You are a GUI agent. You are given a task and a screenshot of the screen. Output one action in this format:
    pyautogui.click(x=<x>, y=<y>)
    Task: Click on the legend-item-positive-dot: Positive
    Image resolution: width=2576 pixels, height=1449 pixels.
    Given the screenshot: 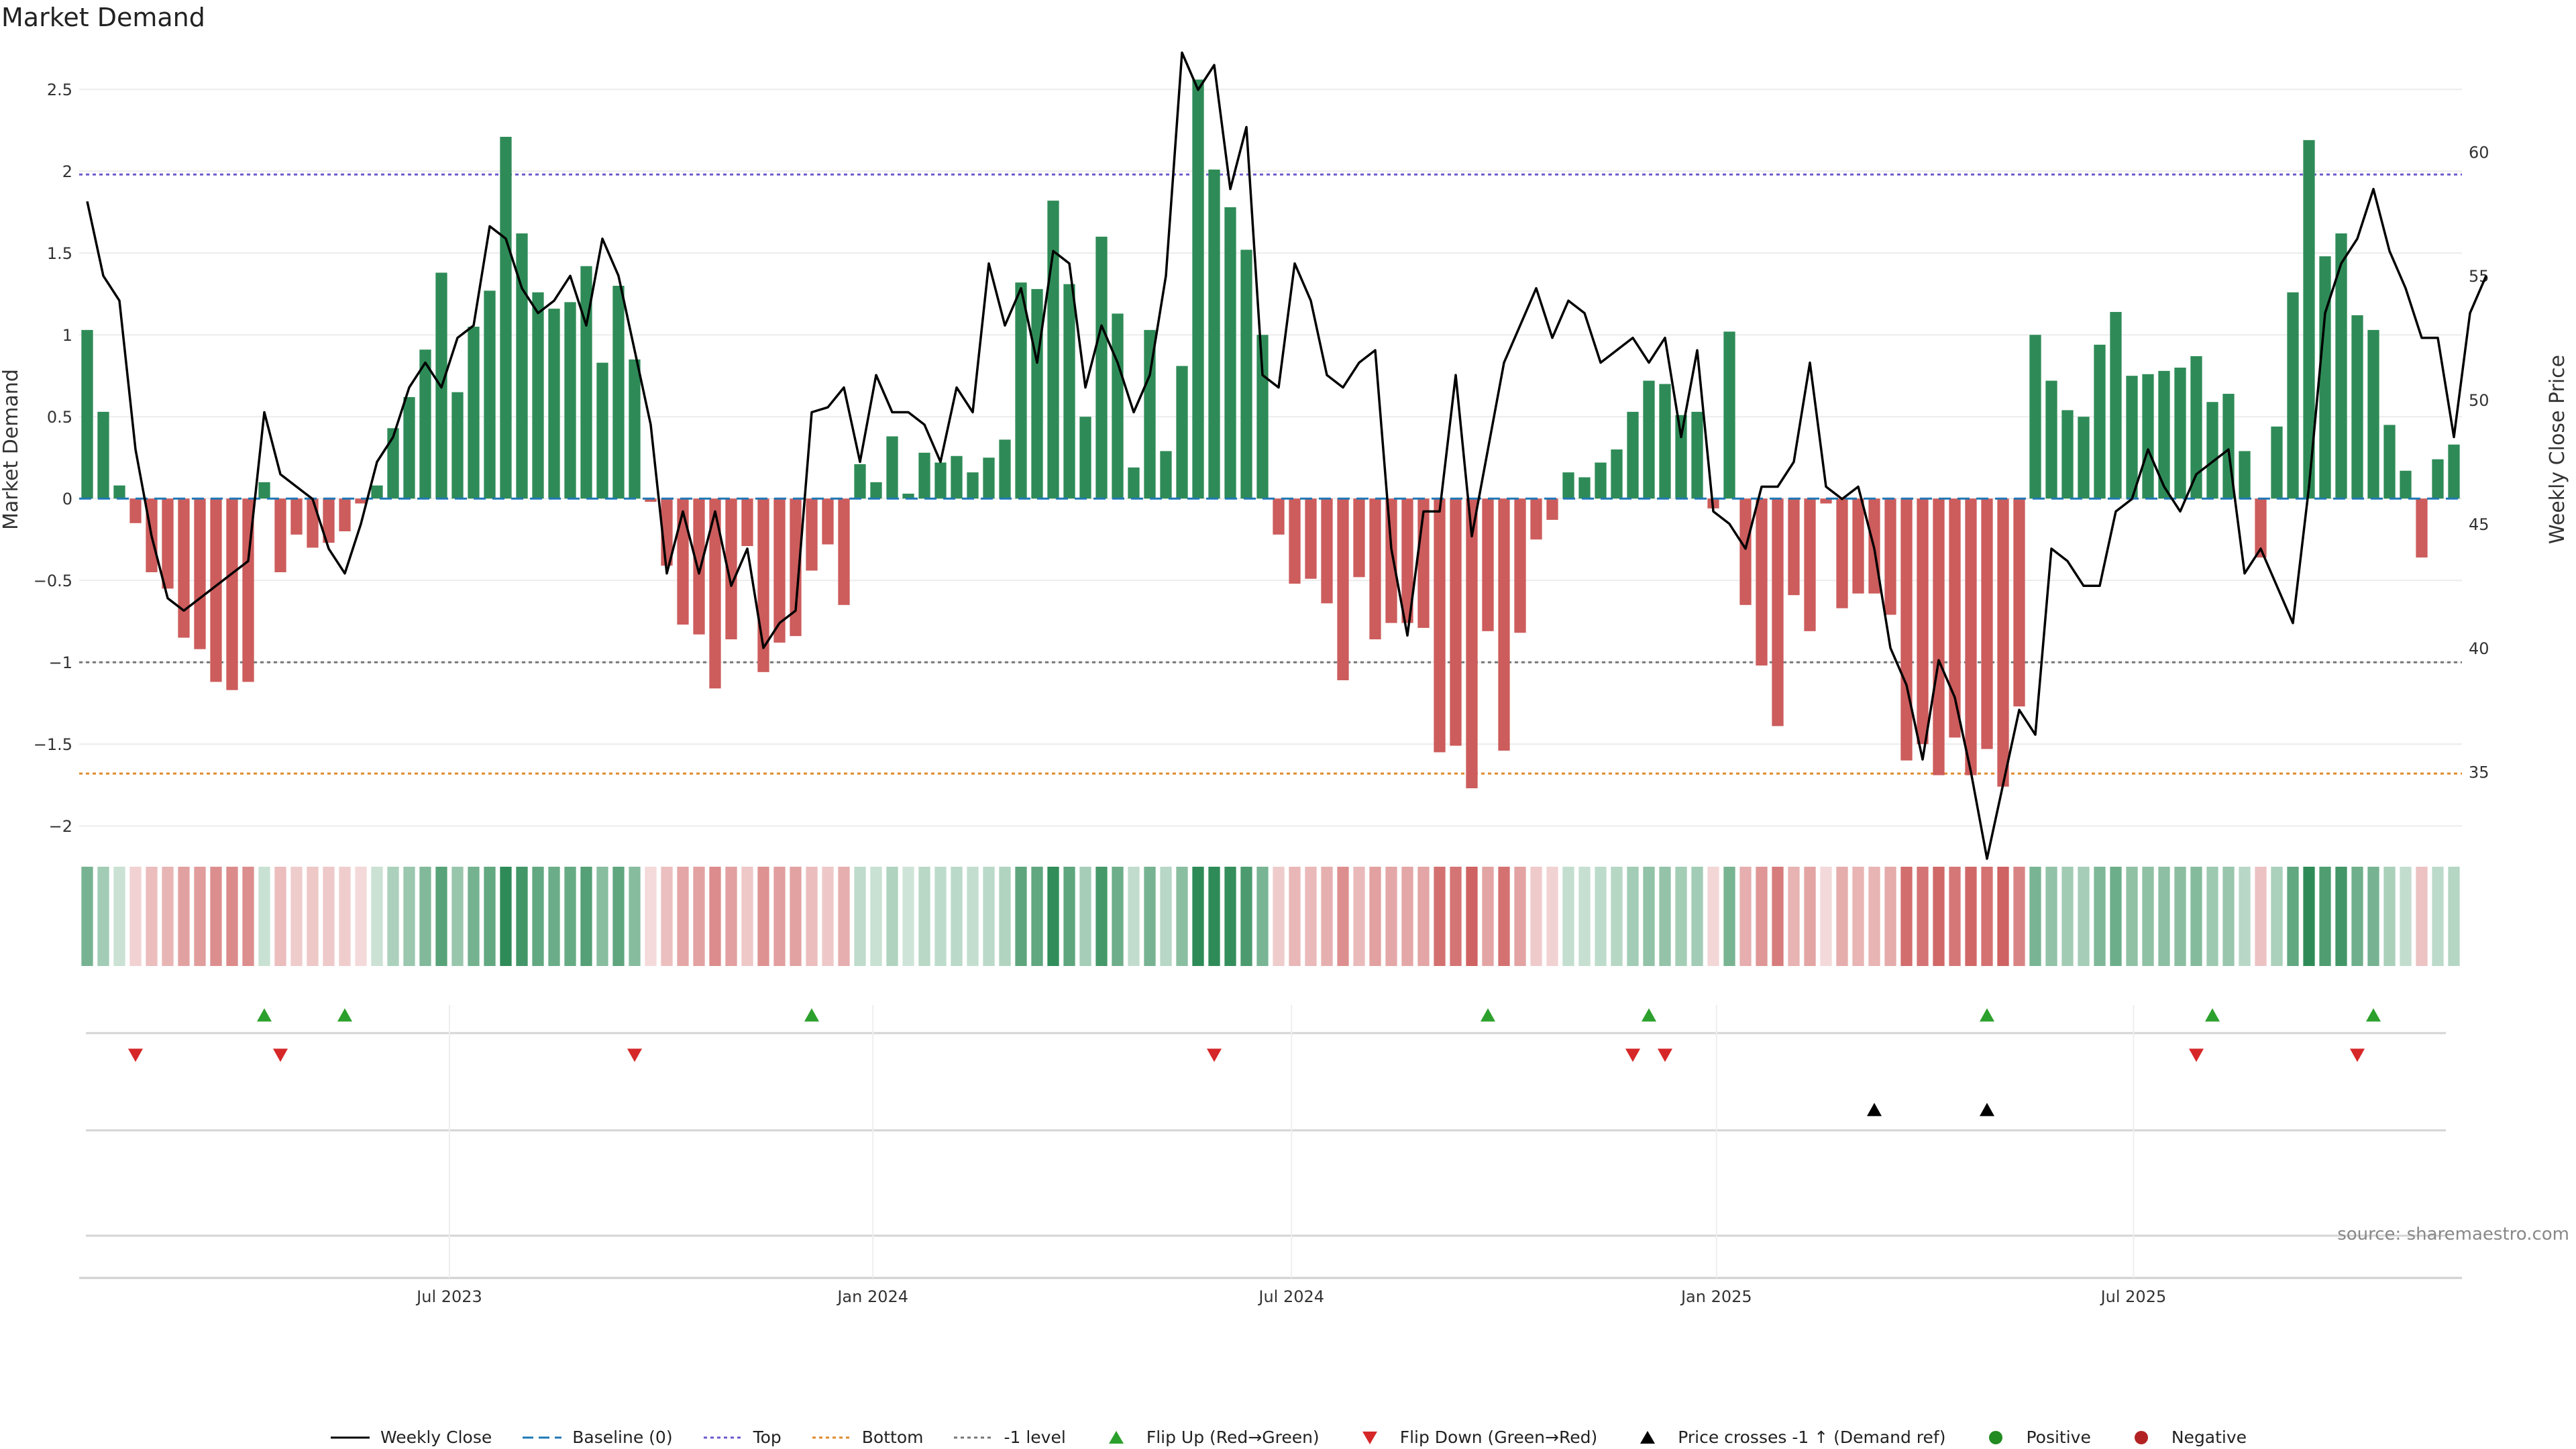 What is the action you would take?
    pyautogui.click(x=2033, y=1437)
    